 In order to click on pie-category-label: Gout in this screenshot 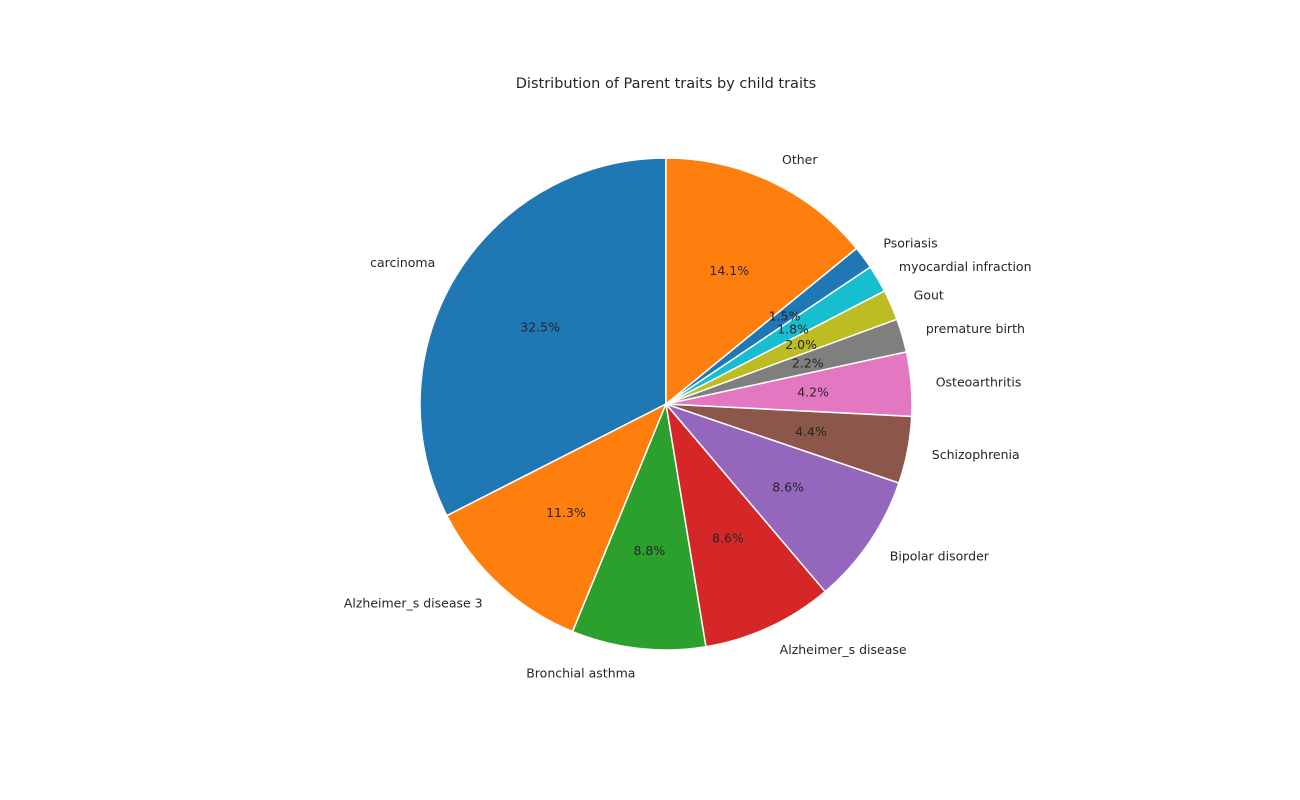, I will do `click(929, 294)`.